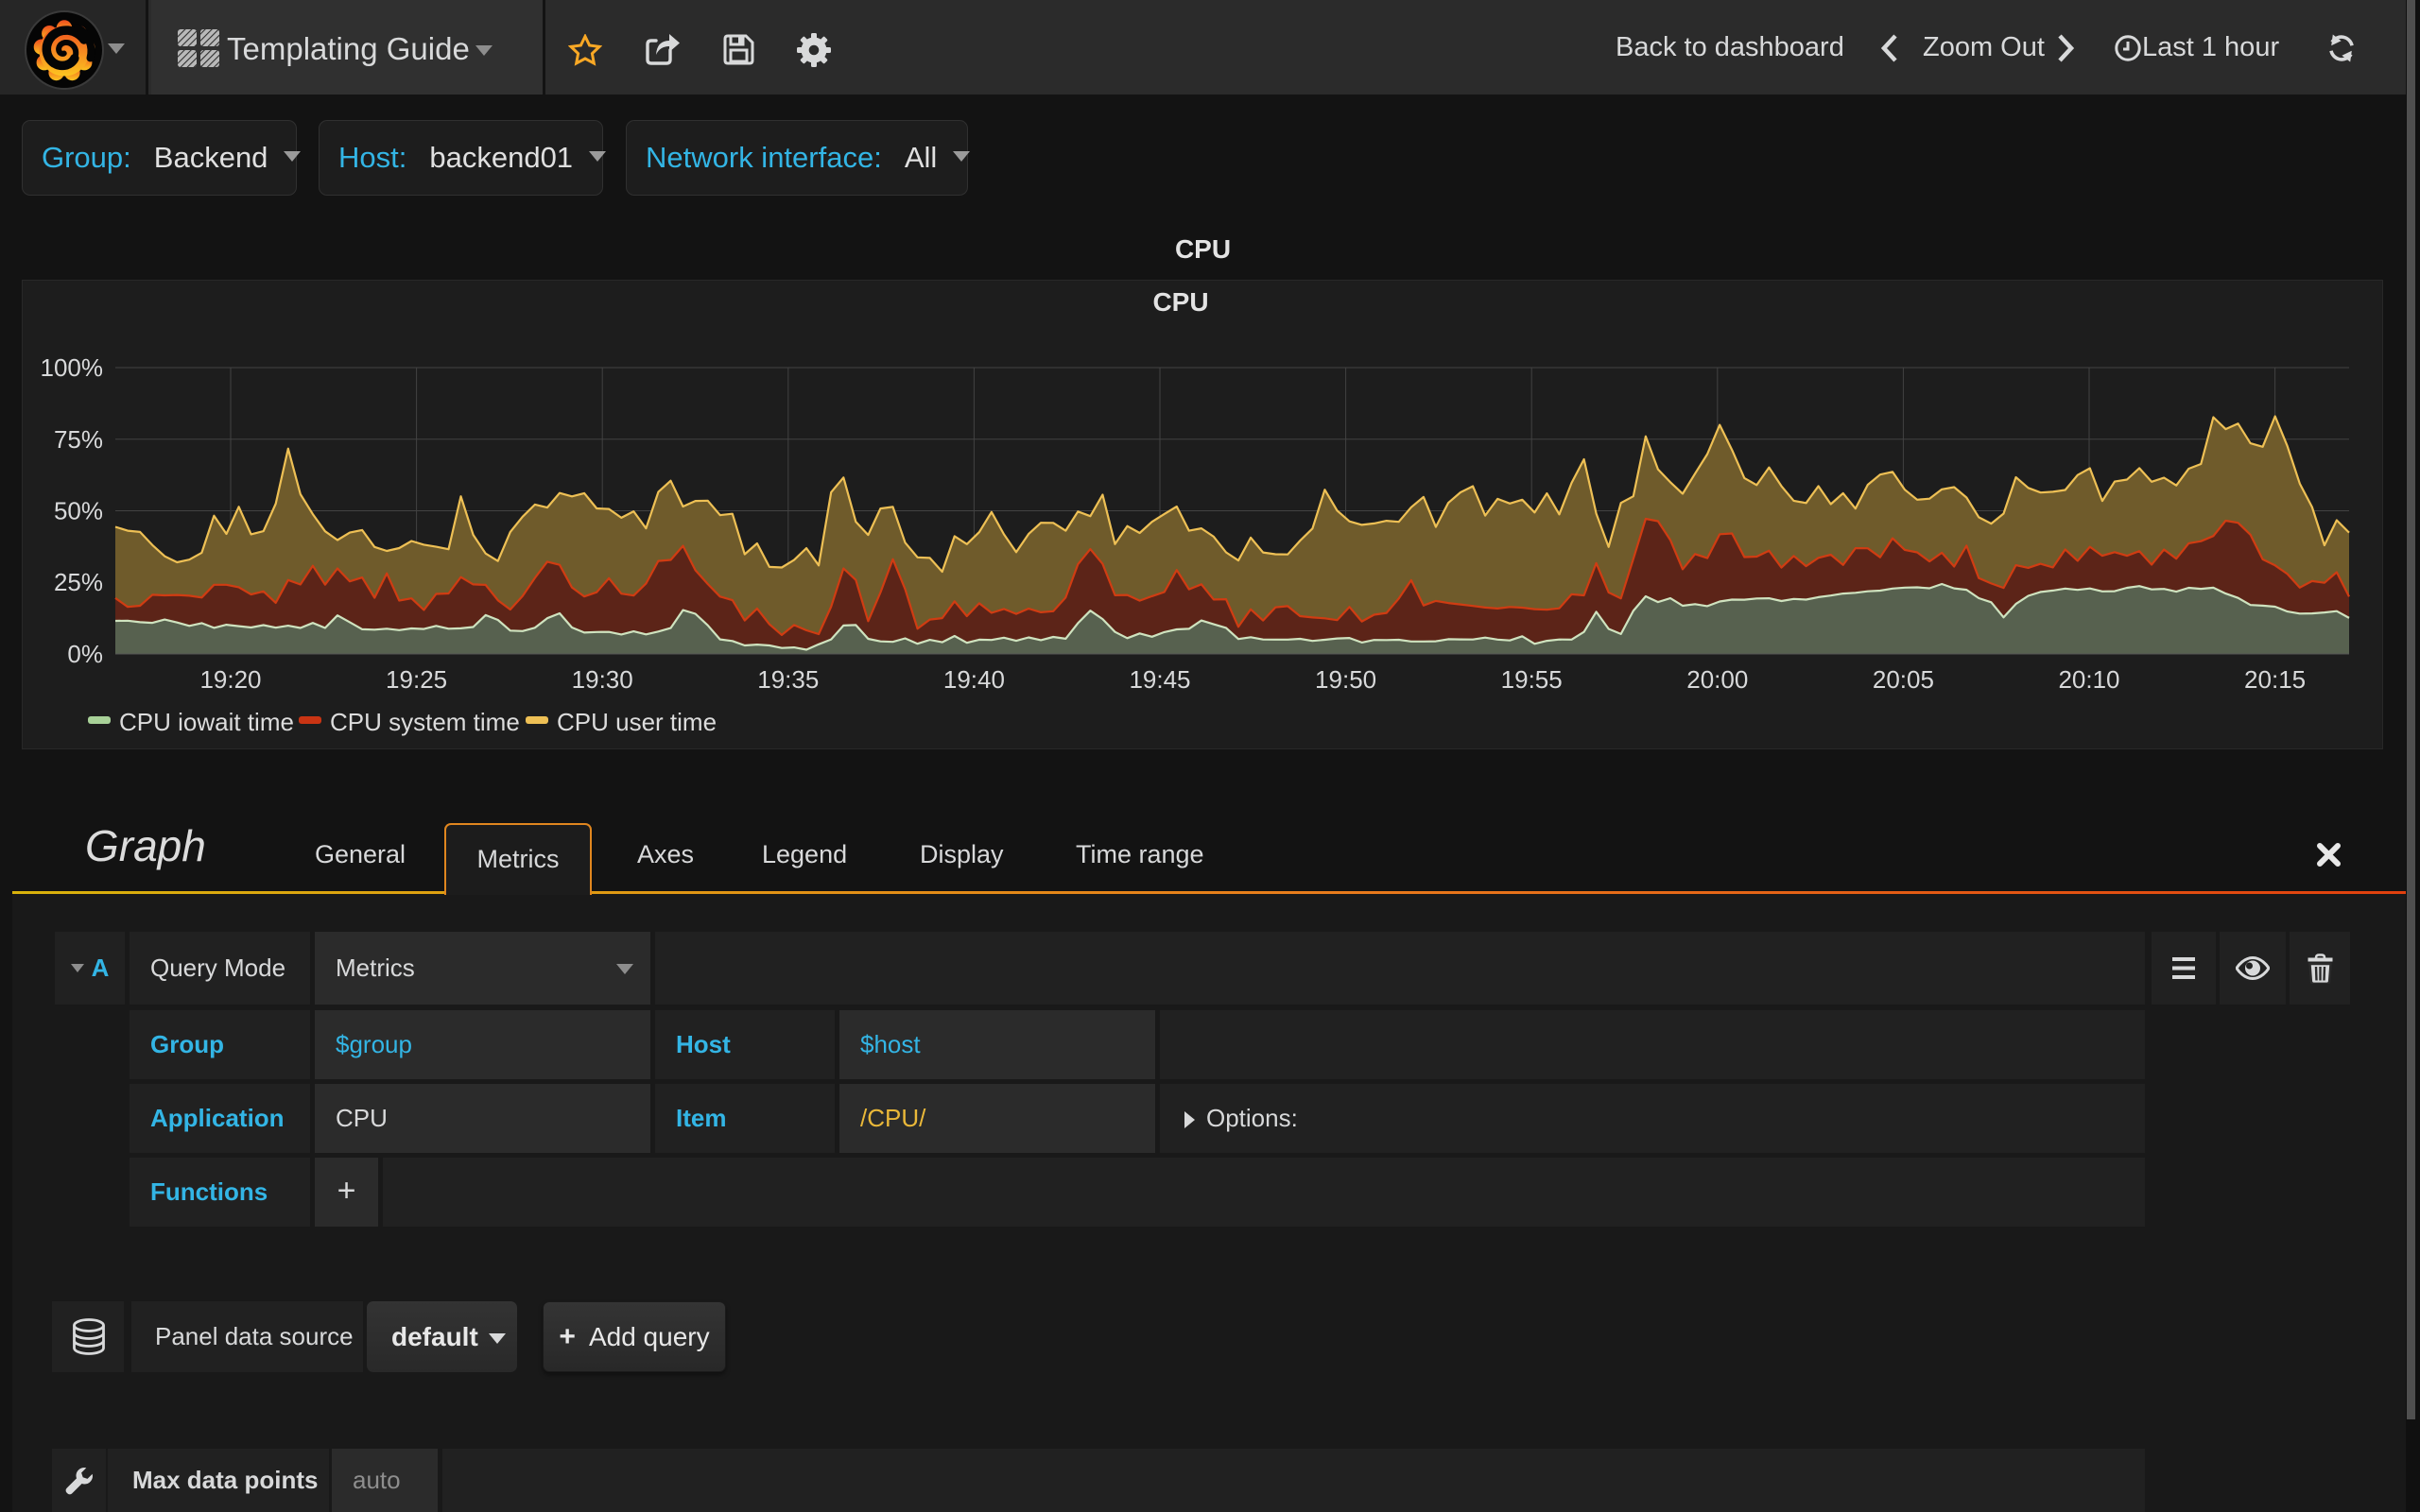 The height and width of the screenshot is (1512, 2420). What do you see at coordinates (425, 722) in the screenshot?
I see `svg-text: CPU system time` at bounding box center [425, 722].